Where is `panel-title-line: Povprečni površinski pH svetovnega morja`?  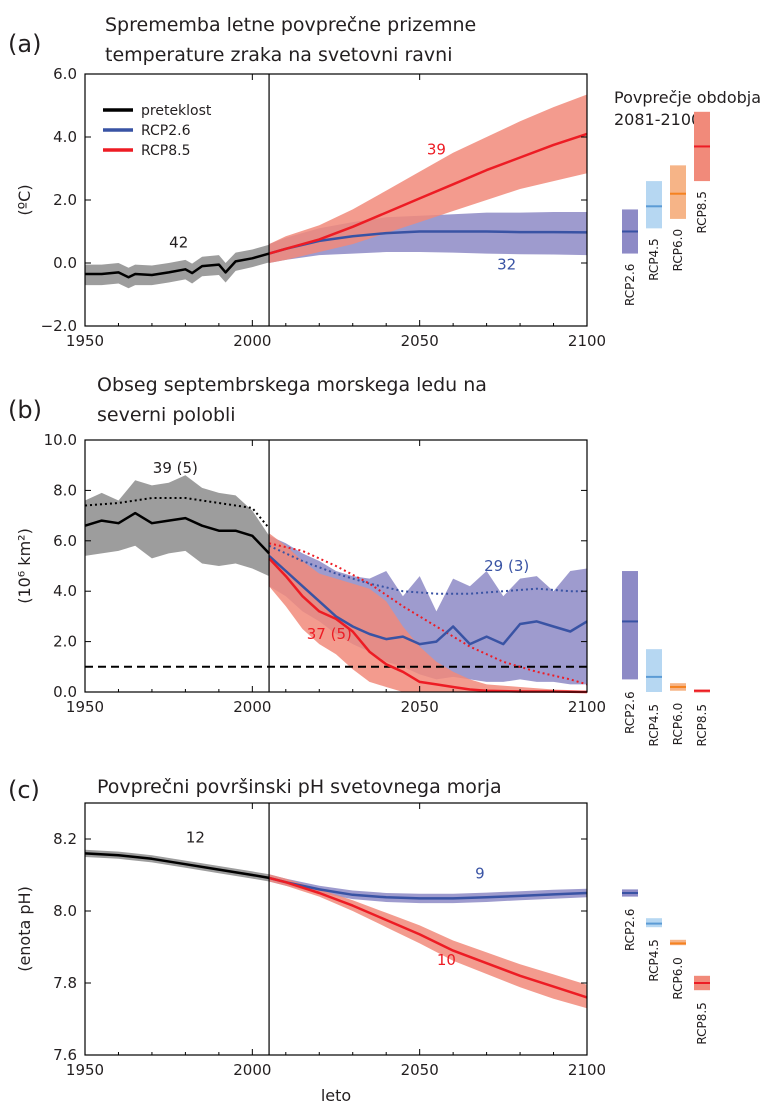 panel-title-line: Povprečni površinski pH svetovnega morja is located at coordinates (299, 787).